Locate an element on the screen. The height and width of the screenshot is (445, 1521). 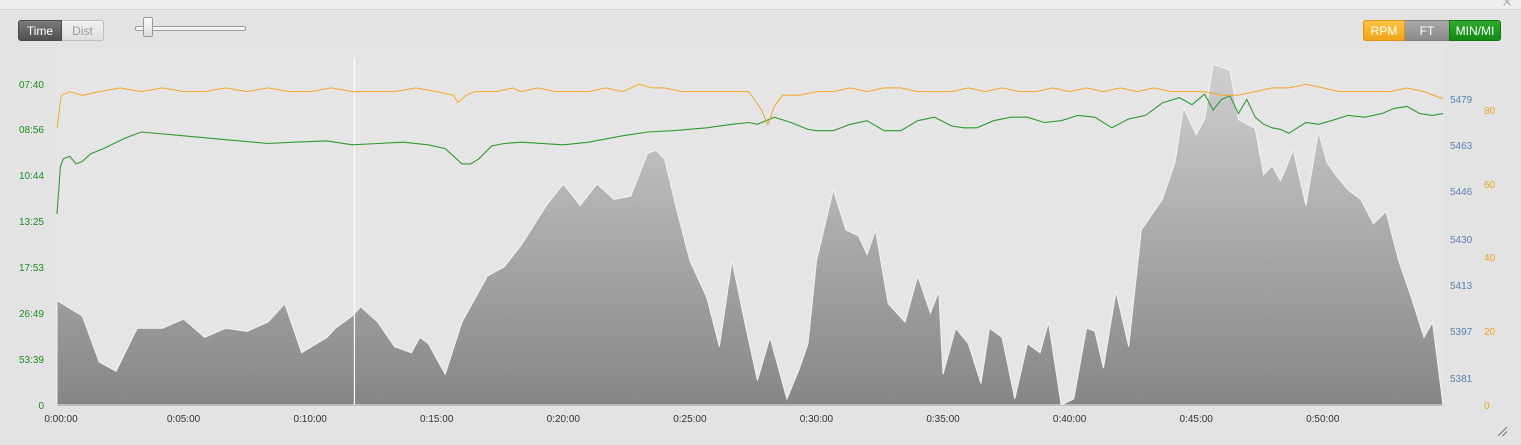
distance-mode-button: Dist is located at coordinates (83, 30).